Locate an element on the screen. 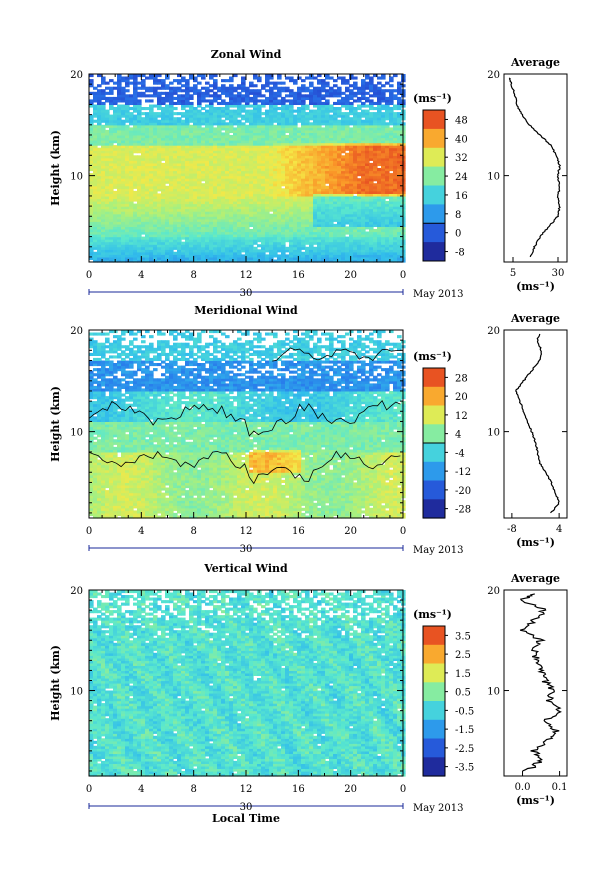 The height and width of the screenshot is (873, 616). average-profile: Average 10 20 0.0 0.1(ms⁻¹) is located at coordinates (527, 689).